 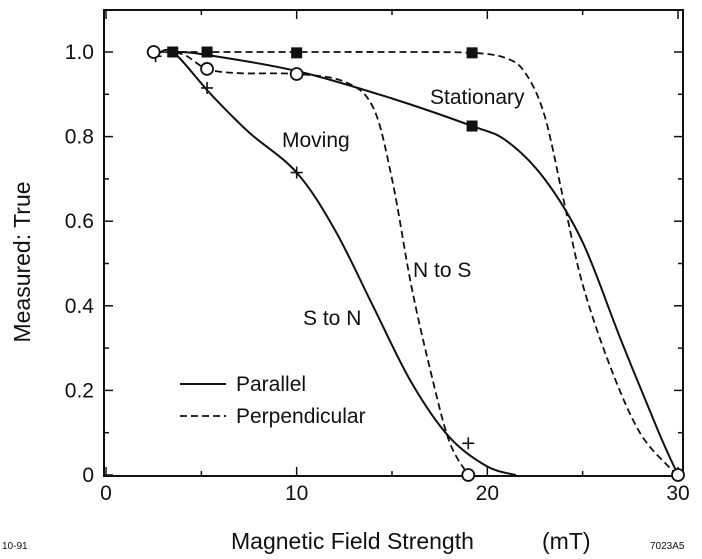 What do you see at coordinates (79, 221) in the screenshot?
I see `y-tick-label: 0.6` at bounding box center [79, 221].